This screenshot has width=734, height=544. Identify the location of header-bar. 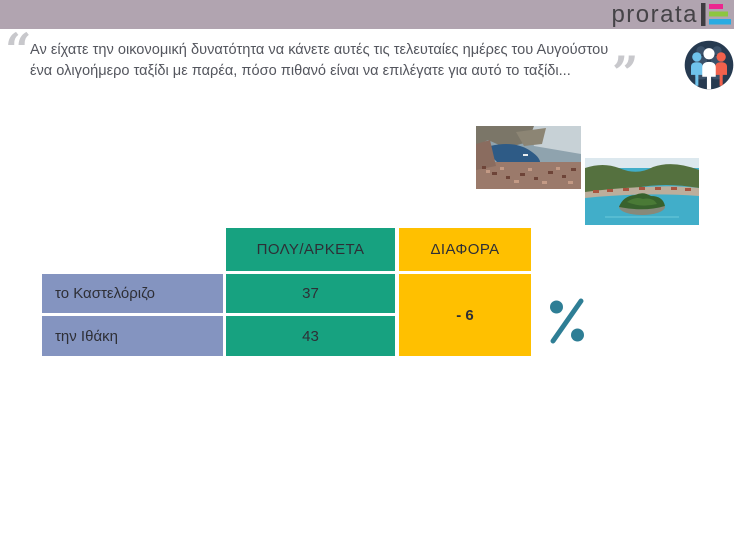
(367, 14).